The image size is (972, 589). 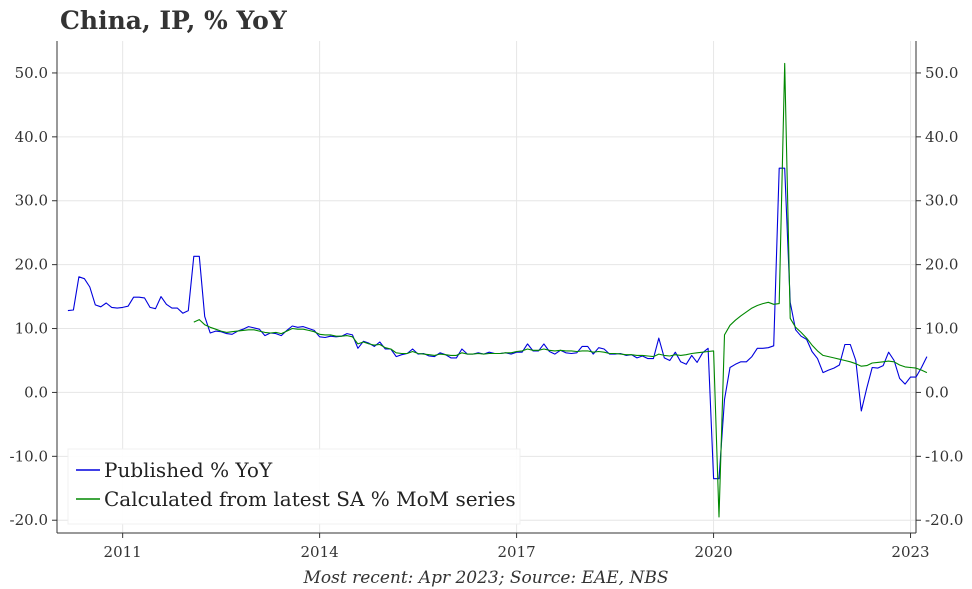 I want to click on y-tick-label-left: 0.0, so click(x=36, y=392).